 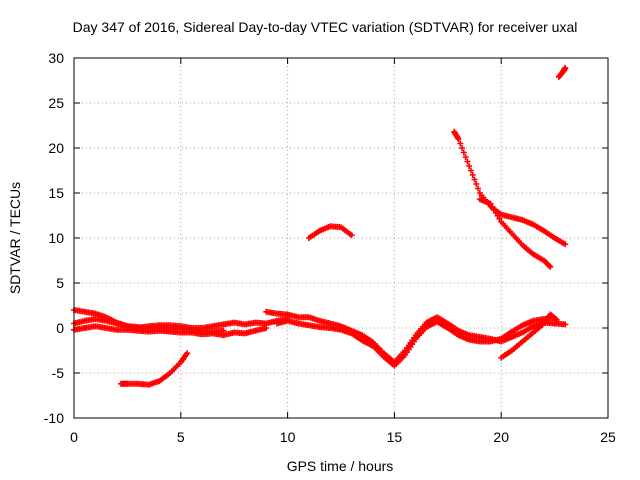 I want to click on x-tick-label: 10, so click(x=288, y=437).